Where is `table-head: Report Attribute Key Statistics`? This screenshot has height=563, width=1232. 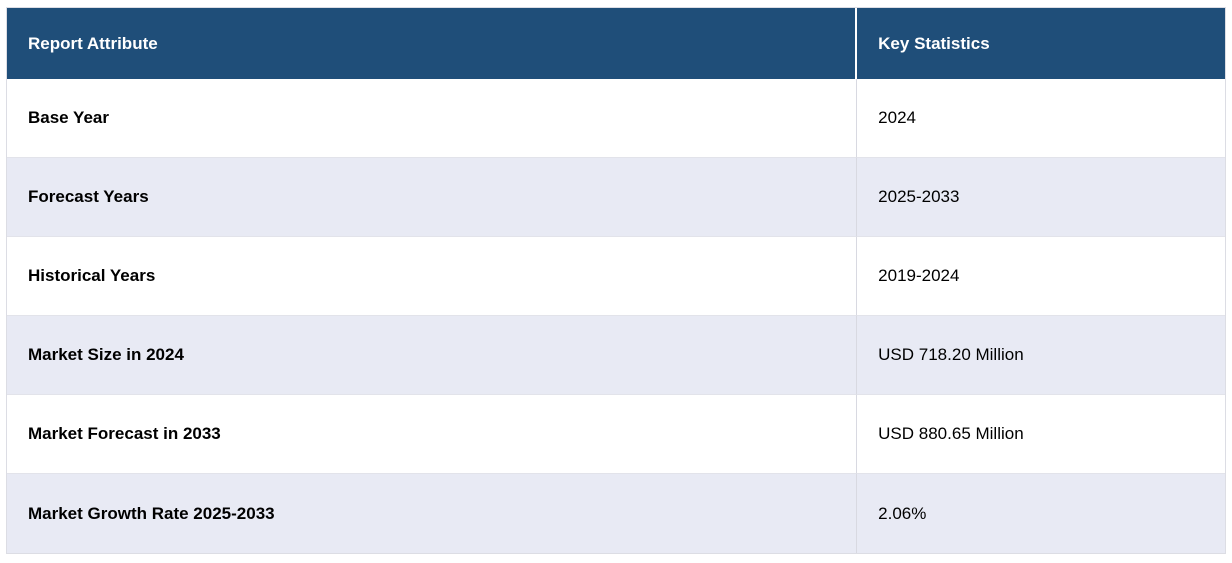
table-head: Report Attribute Key Statistics is located at coordinates (616, 43).